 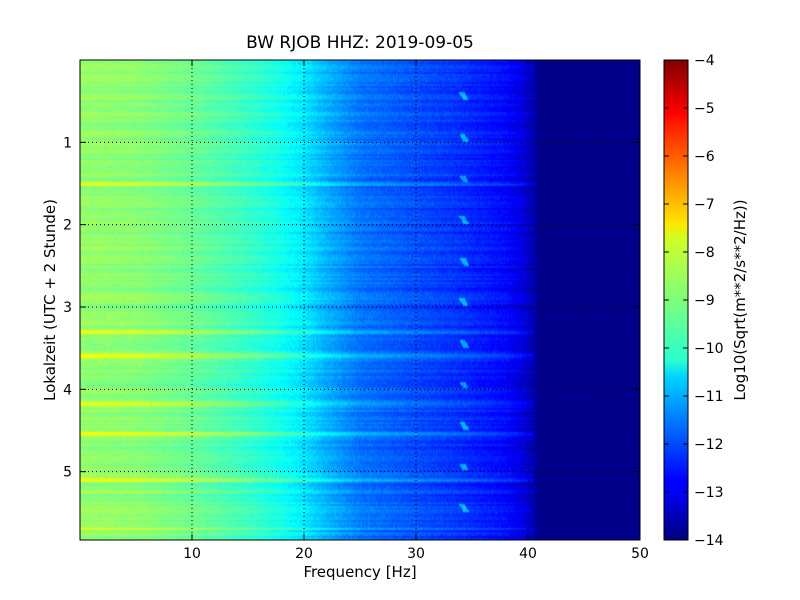 What do you see at coordinates (709, 493) in the screenshot?
I see `colorbar-tick-label: −13` at bounding box center [709, 493].